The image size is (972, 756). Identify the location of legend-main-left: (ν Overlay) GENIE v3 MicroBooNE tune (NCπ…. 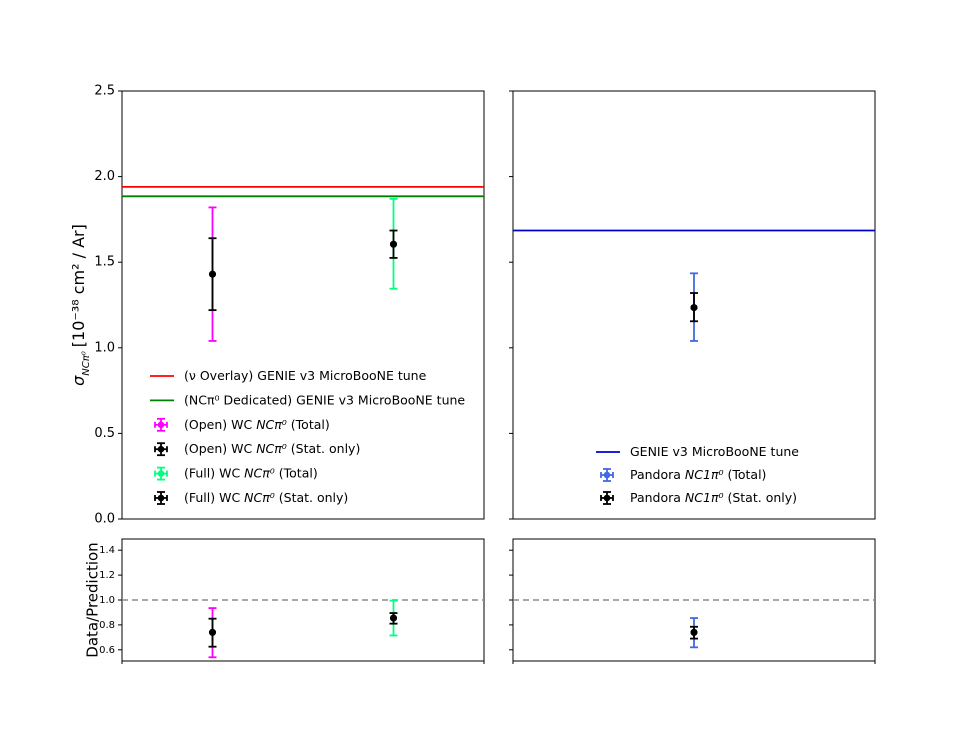
(307, 436).